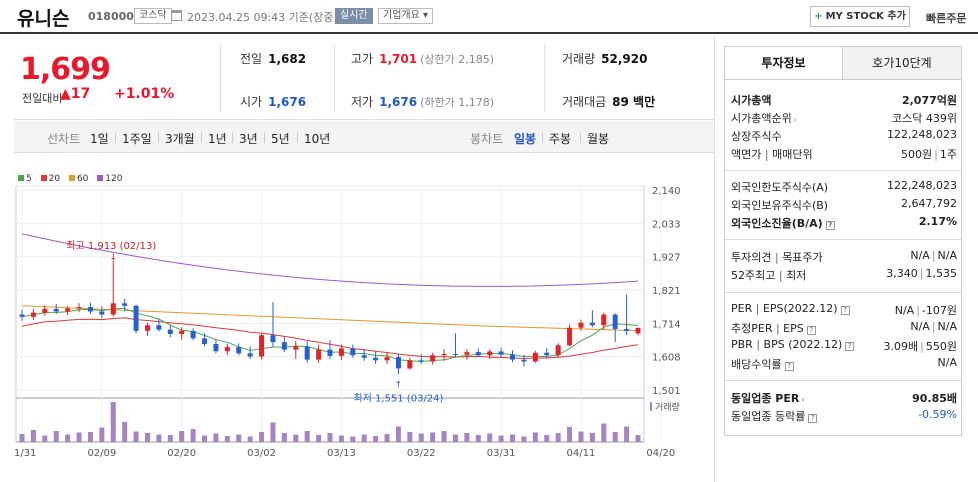  What do you see at coordinates (217, 139) in the screenshot?
I see `range-1y: 1년` at bounding box center [217, 139].